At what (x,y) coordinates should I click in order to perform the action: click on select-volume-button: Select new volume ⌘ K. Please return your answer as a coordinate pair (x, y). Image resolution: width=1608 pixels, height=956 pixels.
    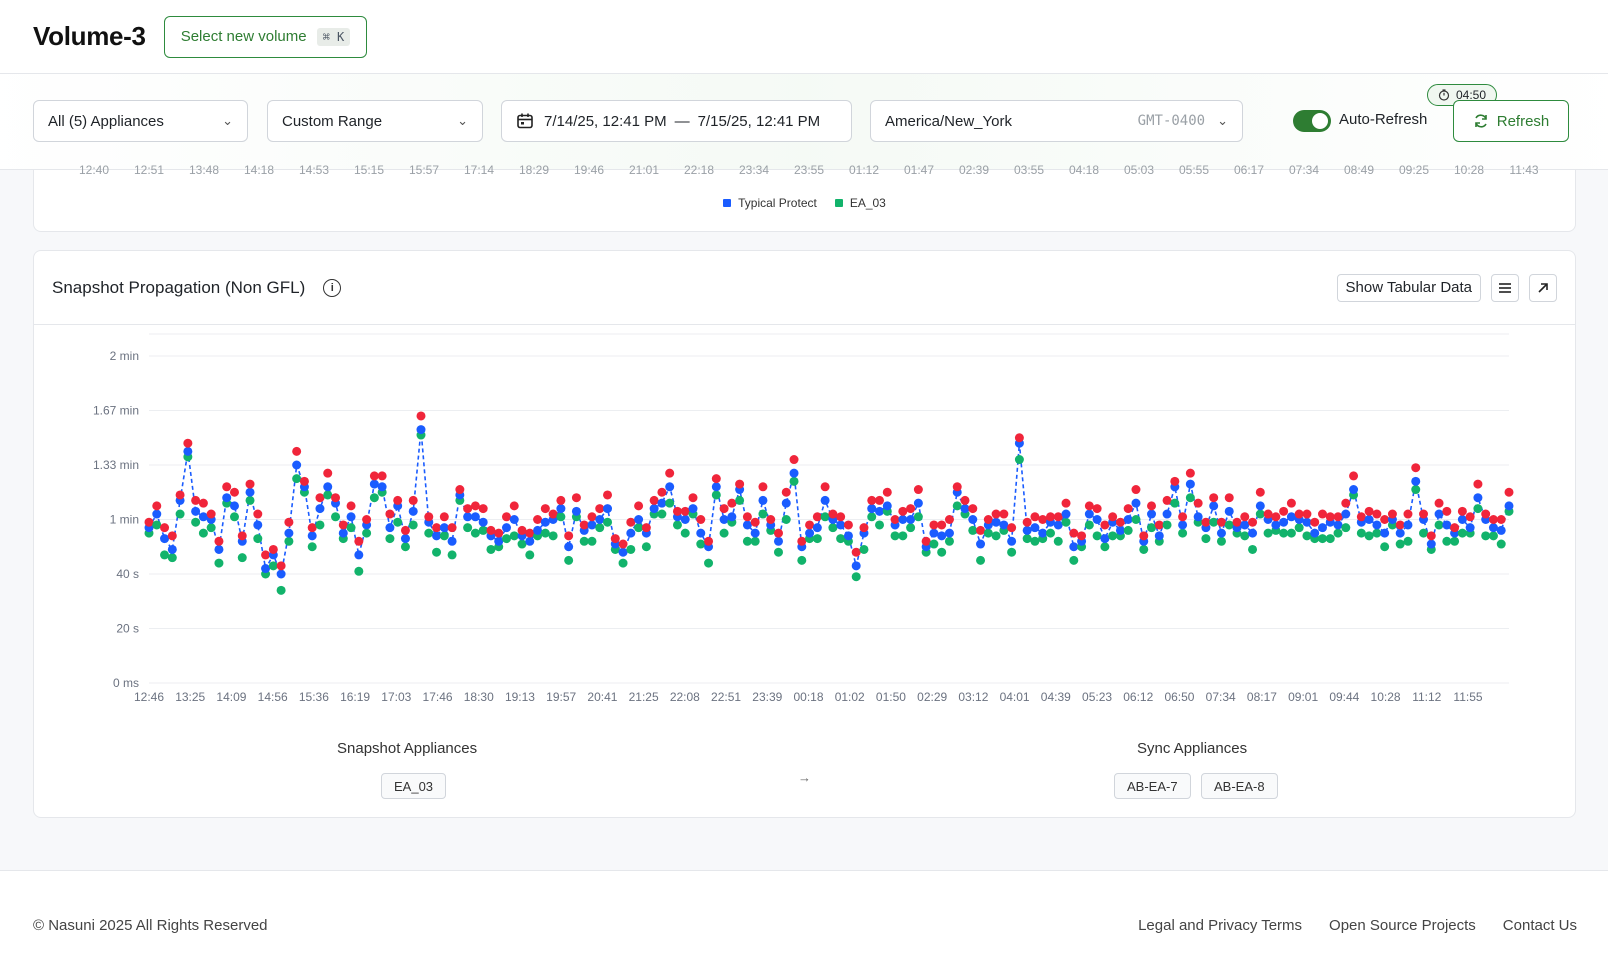
    Looking at the image, I should click on (265, 36).